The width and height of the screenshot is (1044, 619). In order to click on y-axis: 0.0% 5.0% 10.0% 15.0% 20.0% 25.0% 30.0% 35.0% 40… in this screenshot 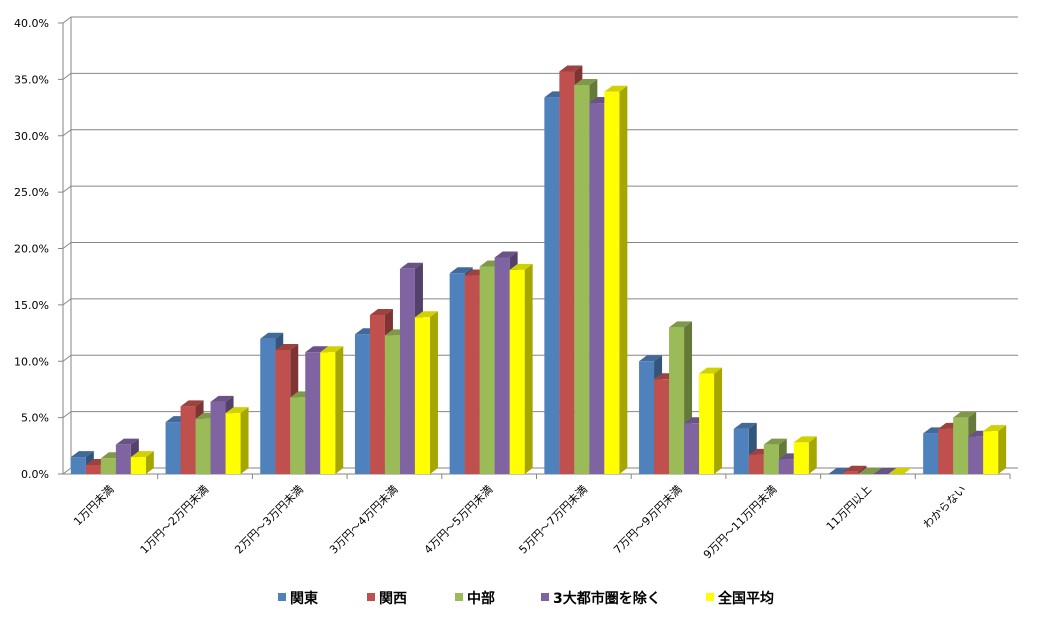, I will do `click(43, 249)`.